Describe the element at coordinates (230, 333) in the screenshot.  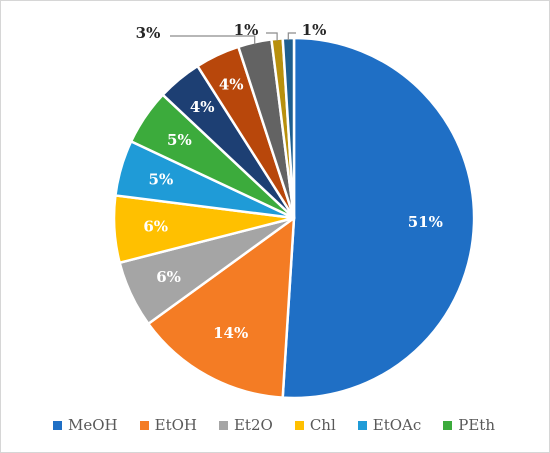
I see `data-label-1: 14%` at that location.